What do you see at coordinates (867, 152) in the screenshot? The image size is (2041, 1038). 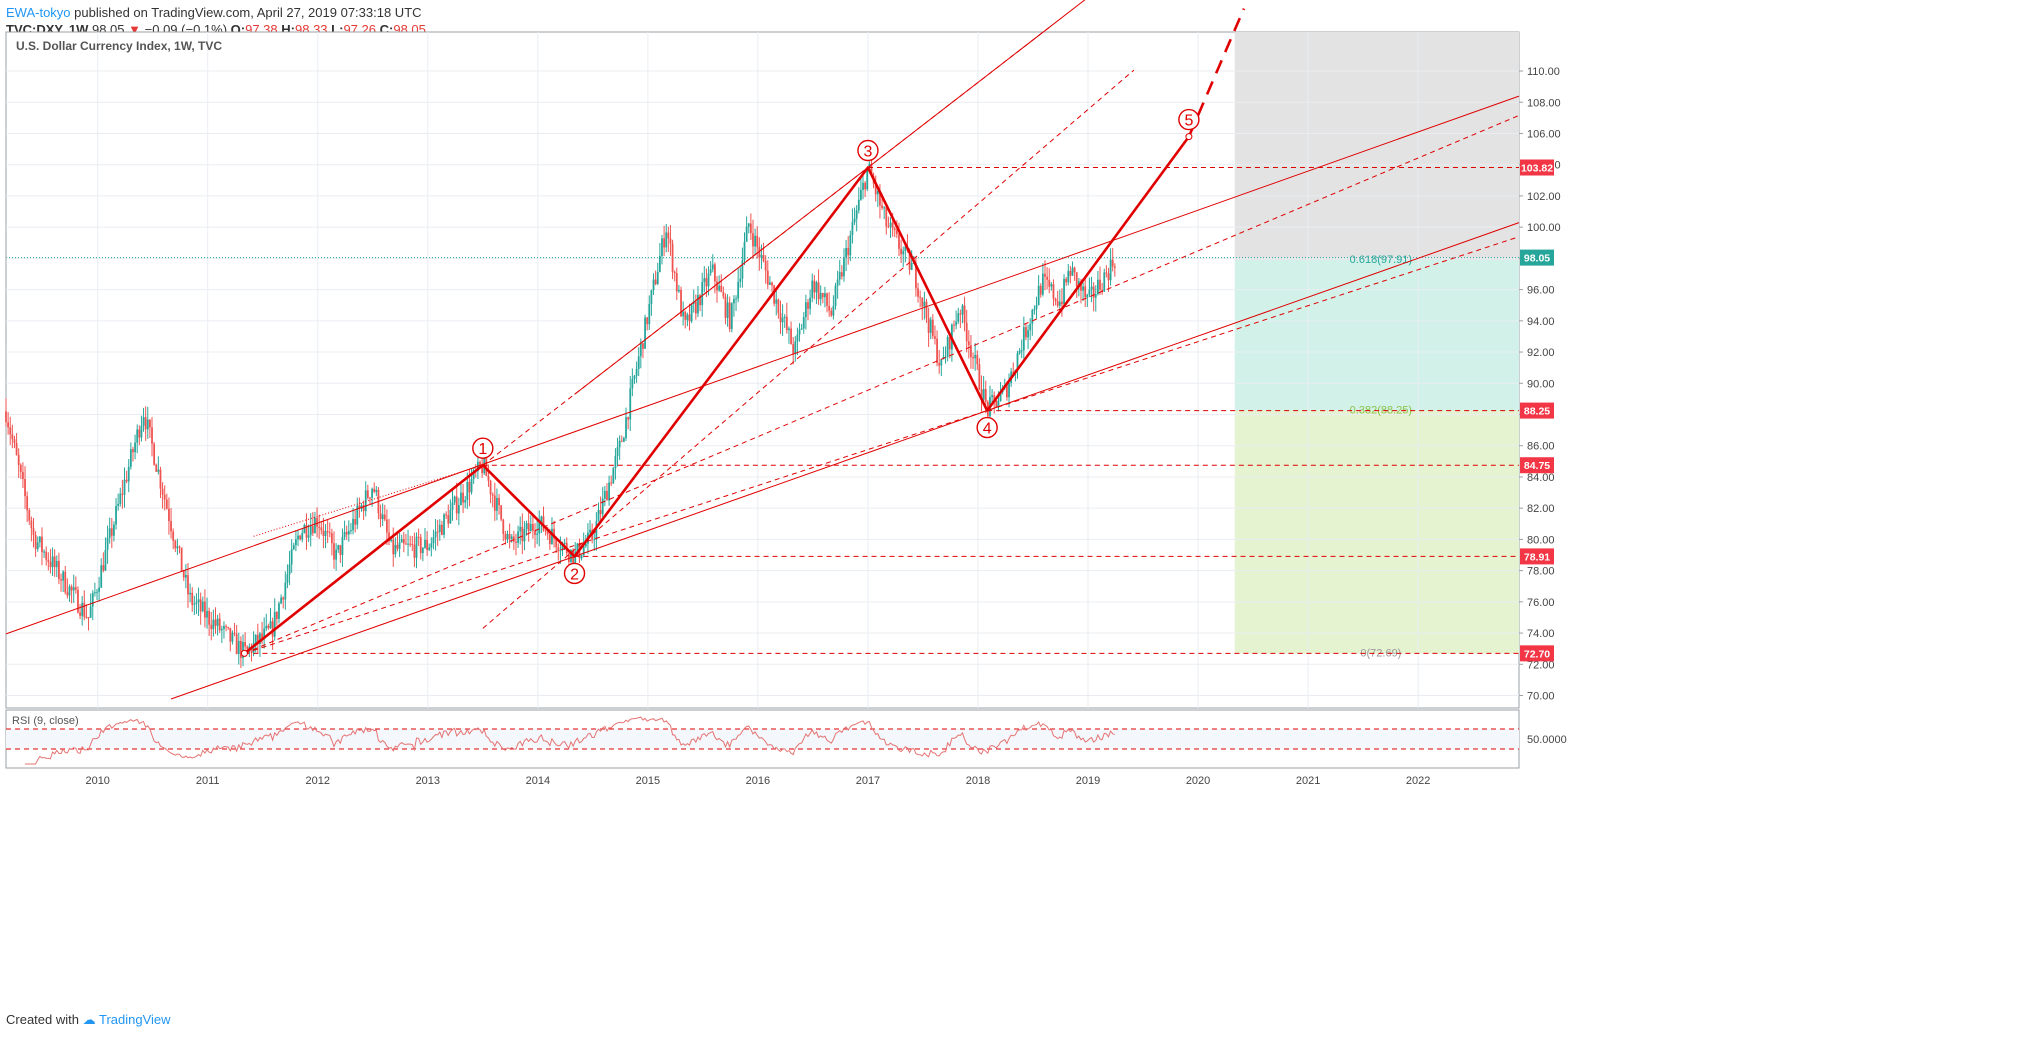 I see `wave-label-text: 3` at bounding box center [867, 152].